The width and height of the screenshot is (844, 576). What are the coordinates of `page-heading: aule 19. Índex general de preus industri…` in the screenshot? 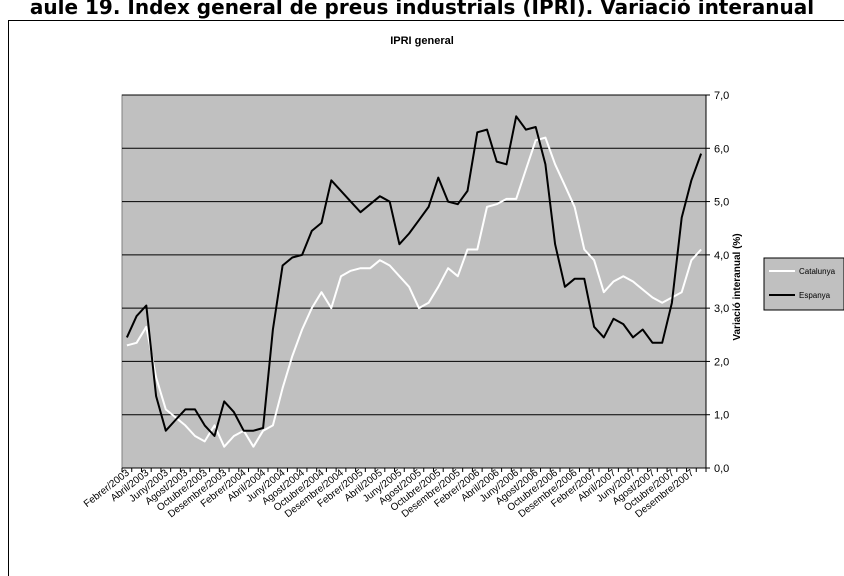 It's located at (422, 9).